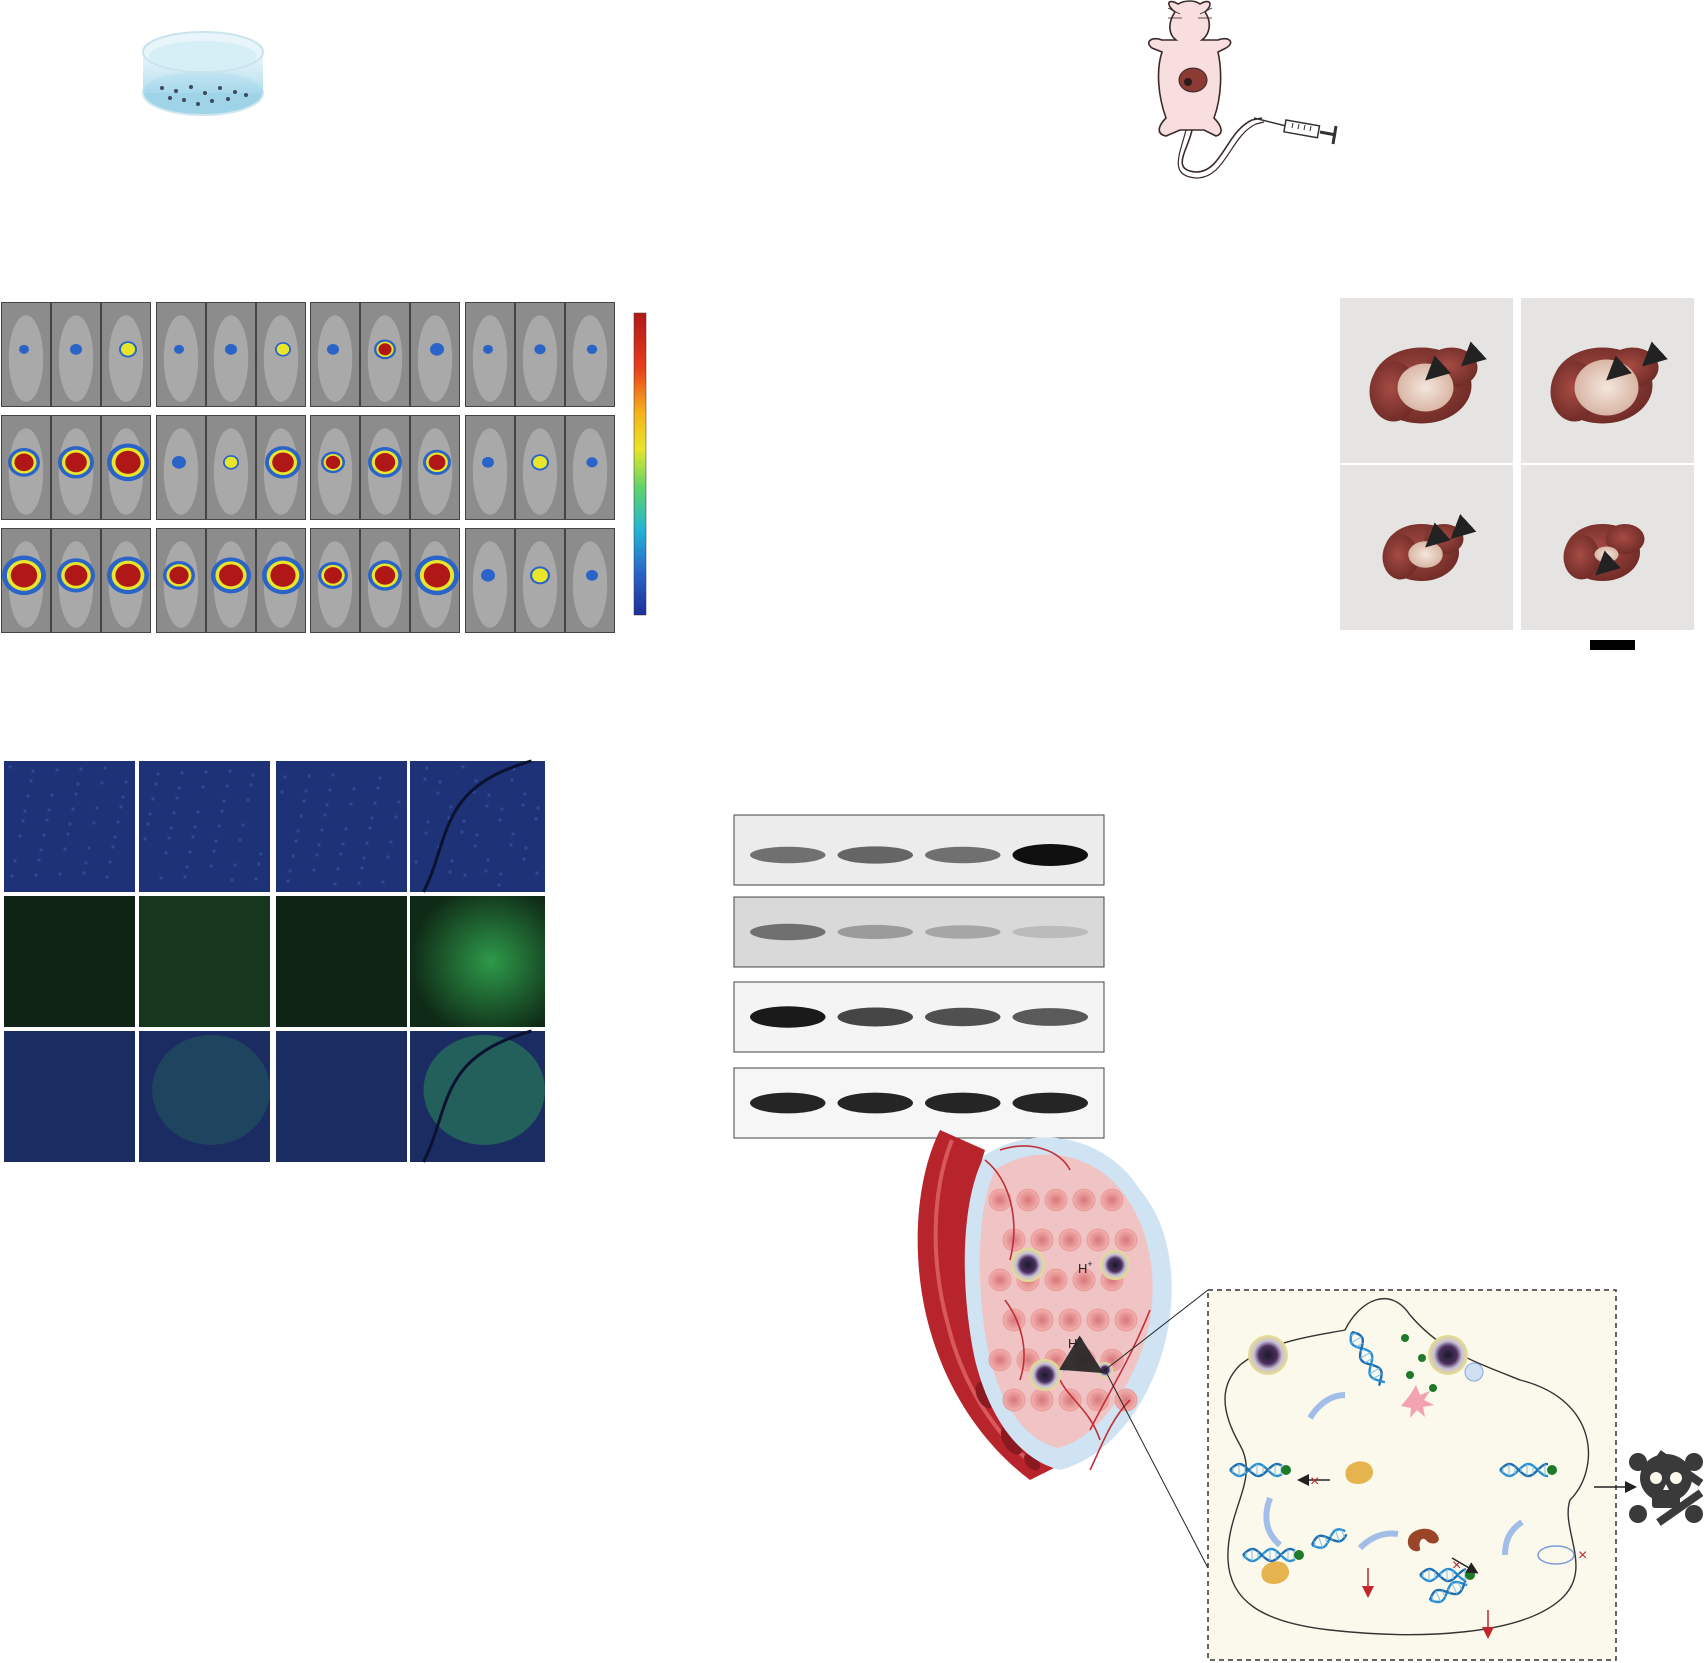  I want to click on liver-lobe, so click(1581, 557).